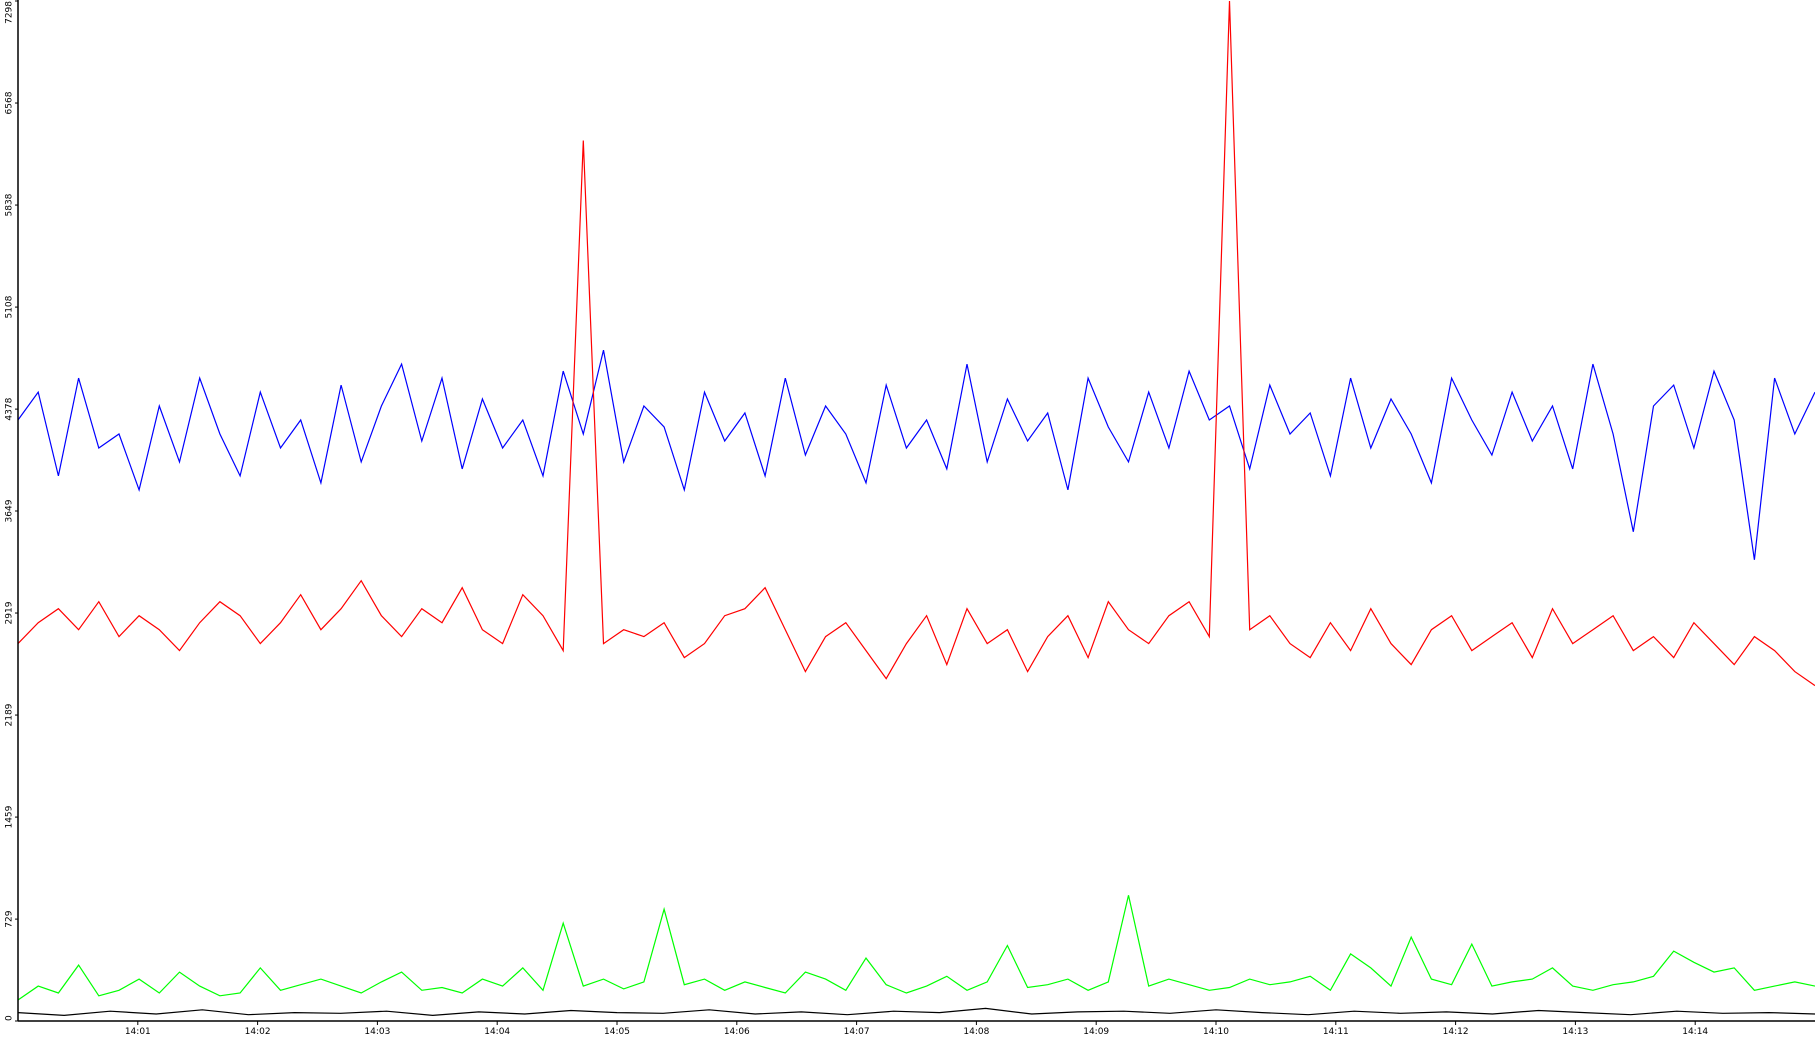  I want to click on y-tick-label: 6568, so click(10, 102).